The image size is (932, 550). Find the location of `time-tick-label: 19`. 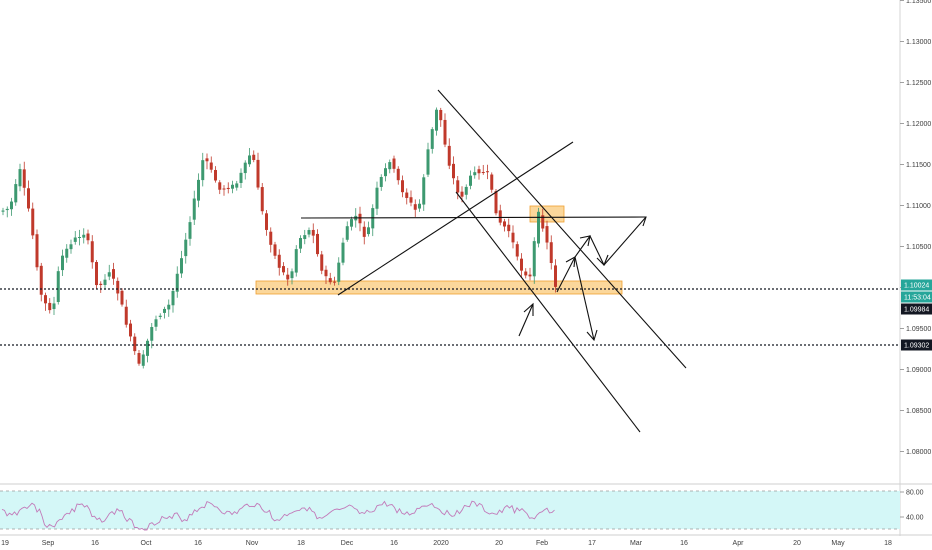

time-tick-label: 19 is located at coordinates (5, 543).